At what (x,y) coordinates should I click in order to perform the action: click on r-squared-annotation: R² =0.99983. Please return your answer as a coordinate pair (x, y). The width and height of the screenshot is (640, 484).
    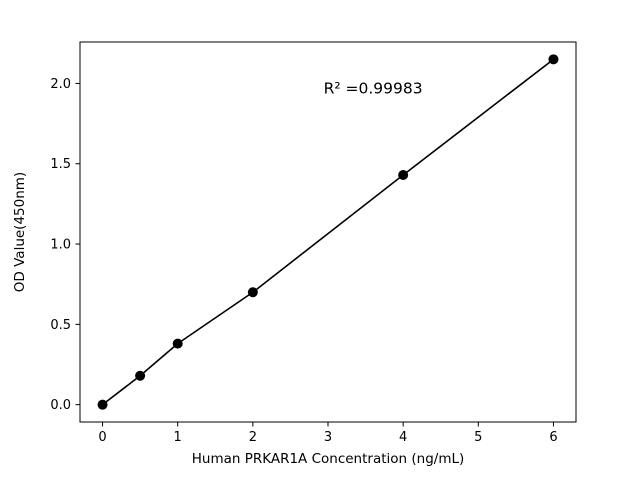
    Looking at the image, I should click on (373, 88).